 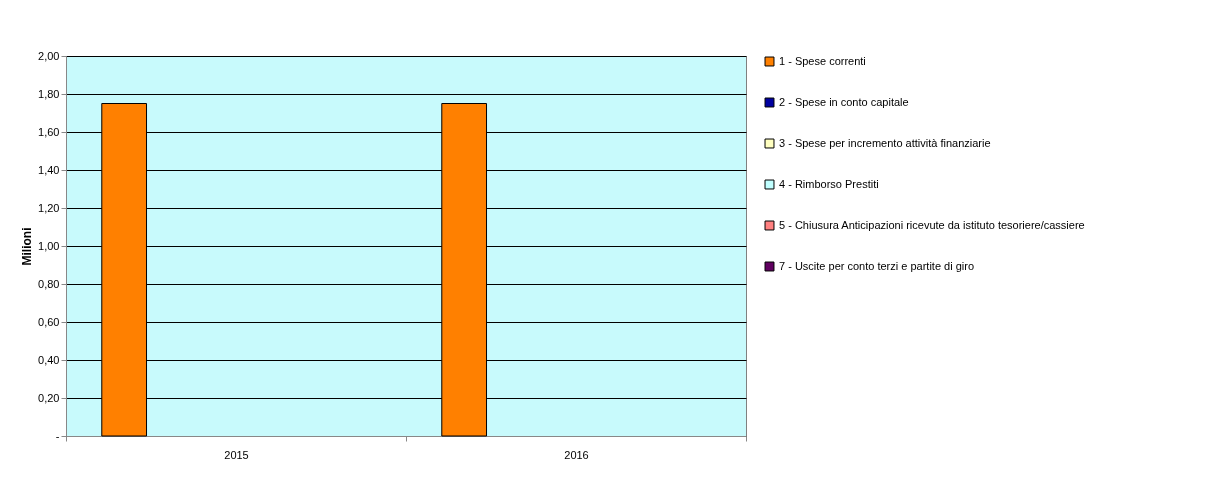 What do you see at coordinates (49, 207) in the screenshot?
I see `y-tick-label: 1,20` at bounding box center [49, 207].